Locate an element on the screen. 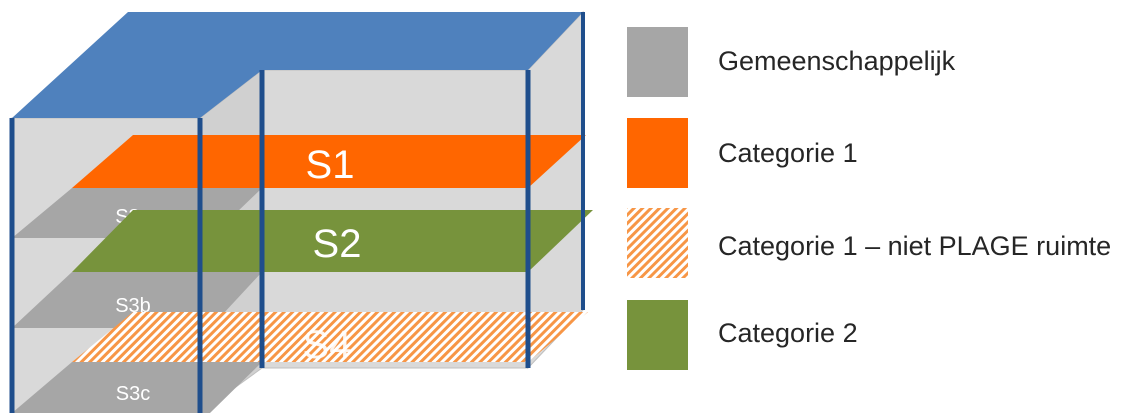 This screenshot has width=1143, height=413. slab-s2-label: S2 is located at coordinates (337, 244).